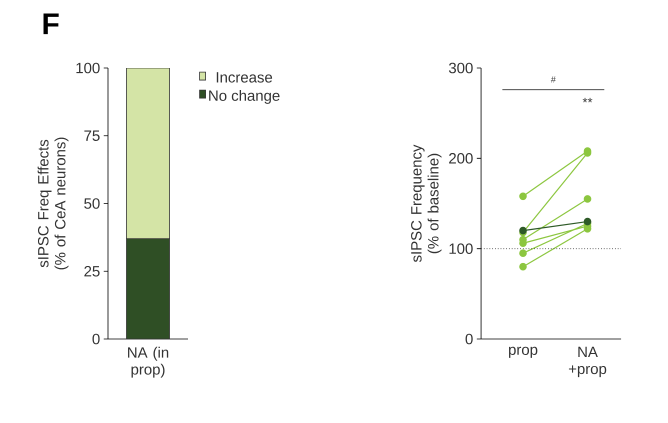 The height and width of the screenshot is (423, 668). Describe the element at coordinates (460, 68) in the screenshot. I see `y-tick-label: 300` at that location.